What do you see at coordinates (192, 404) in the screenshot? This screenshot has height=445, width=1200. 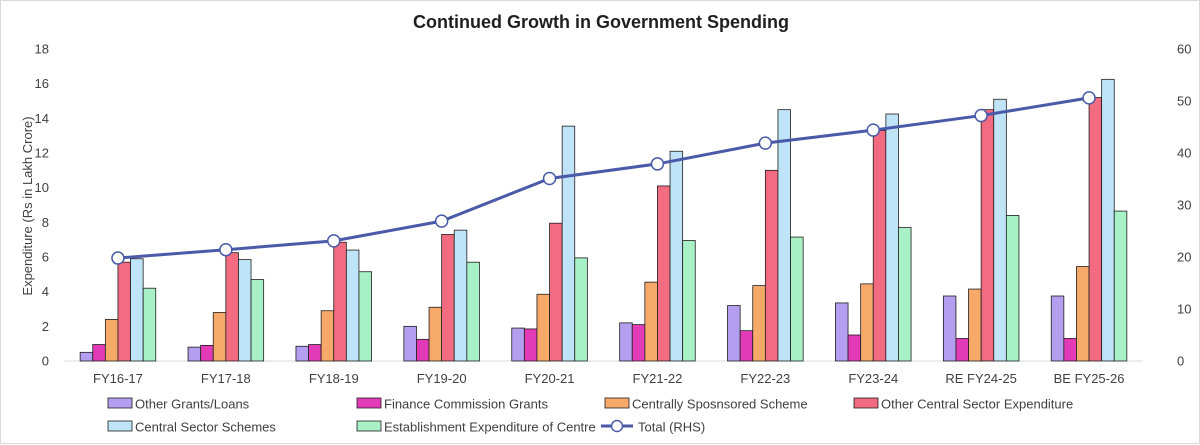 I see `legend-label-other-grants-loans: Other Grants/Loans` at bounding box center [192, 404].